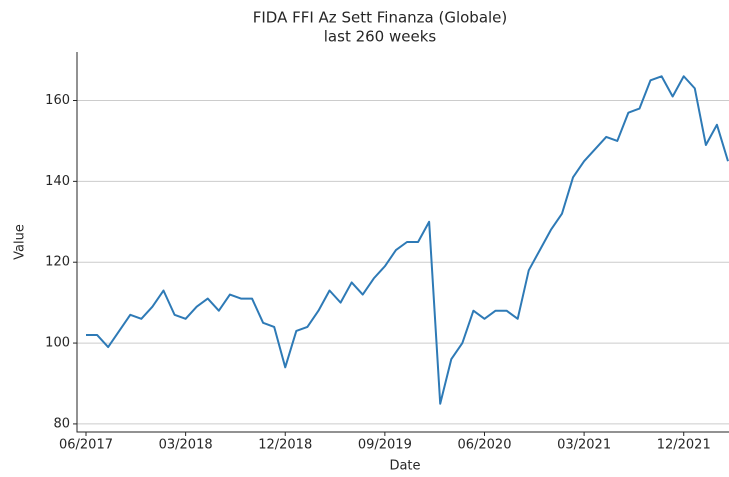 The height and width of the screenshot is (477, 729). Describe the element at coordinates (380, 18) in the screenshot. I see `chart-title: FIDA FFI Az Sett Finanza (Globale)` at that location.